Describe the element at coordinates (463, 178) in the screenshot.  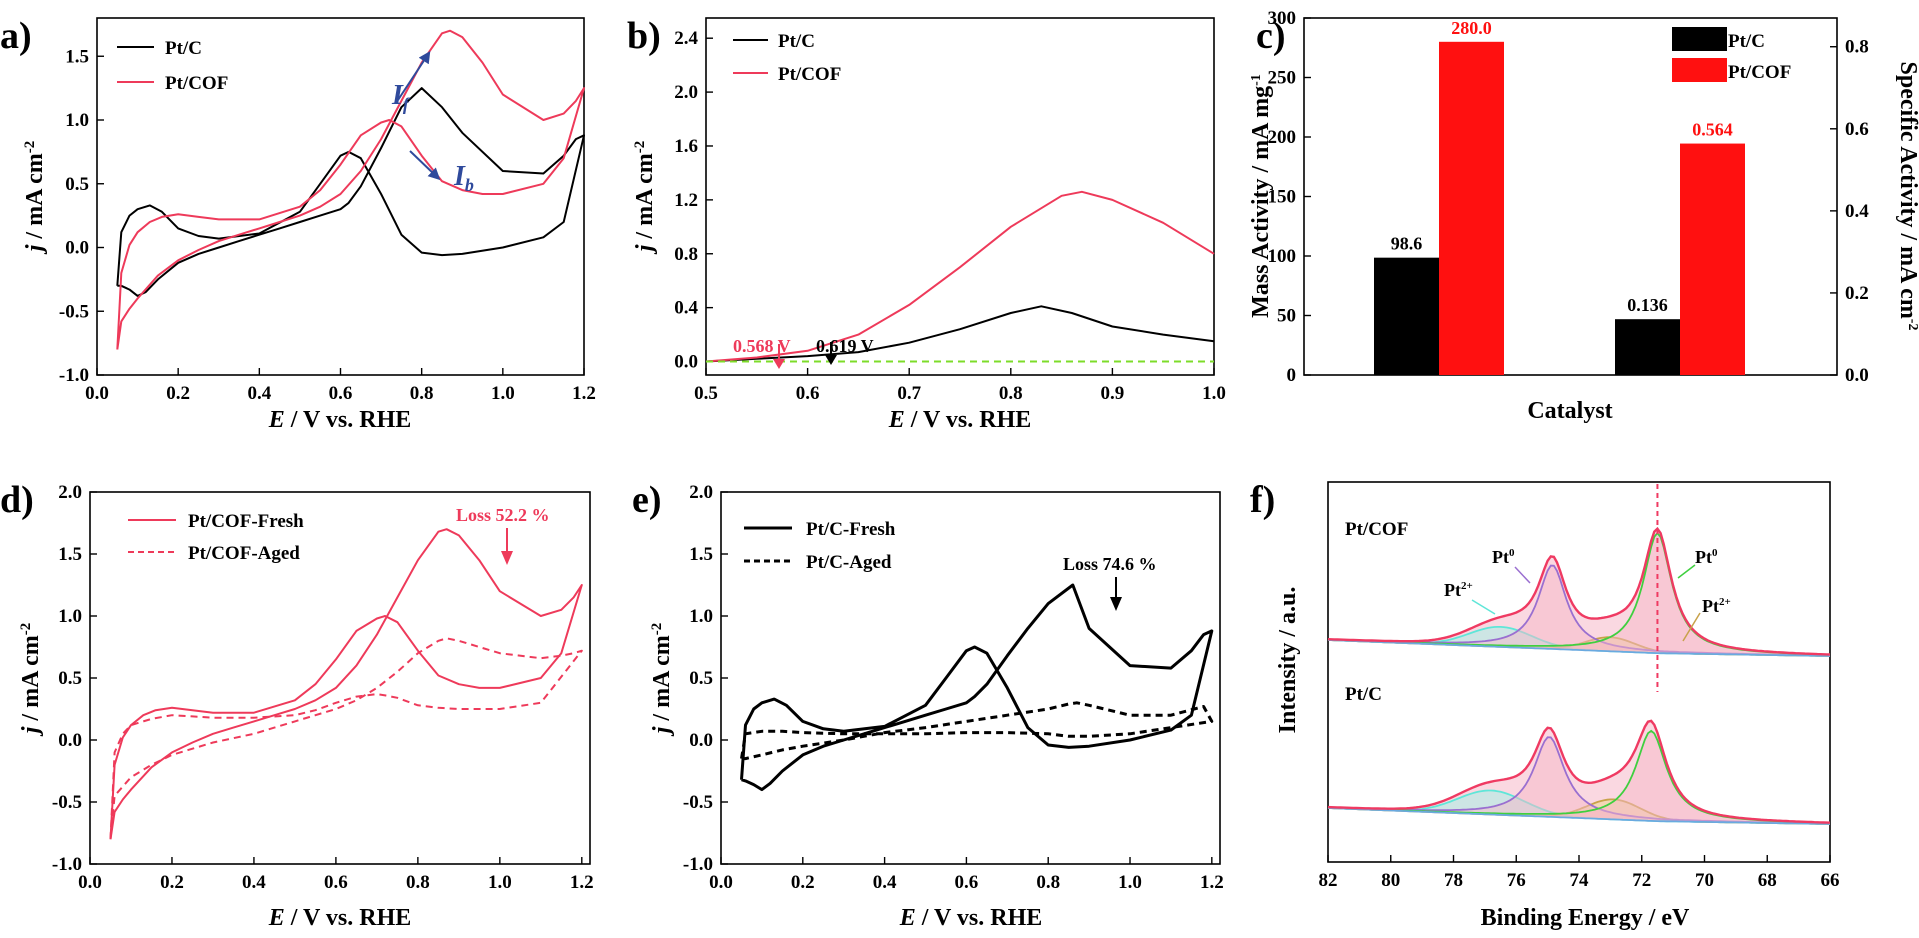
I see `backward-current-label: Ib` at that location.